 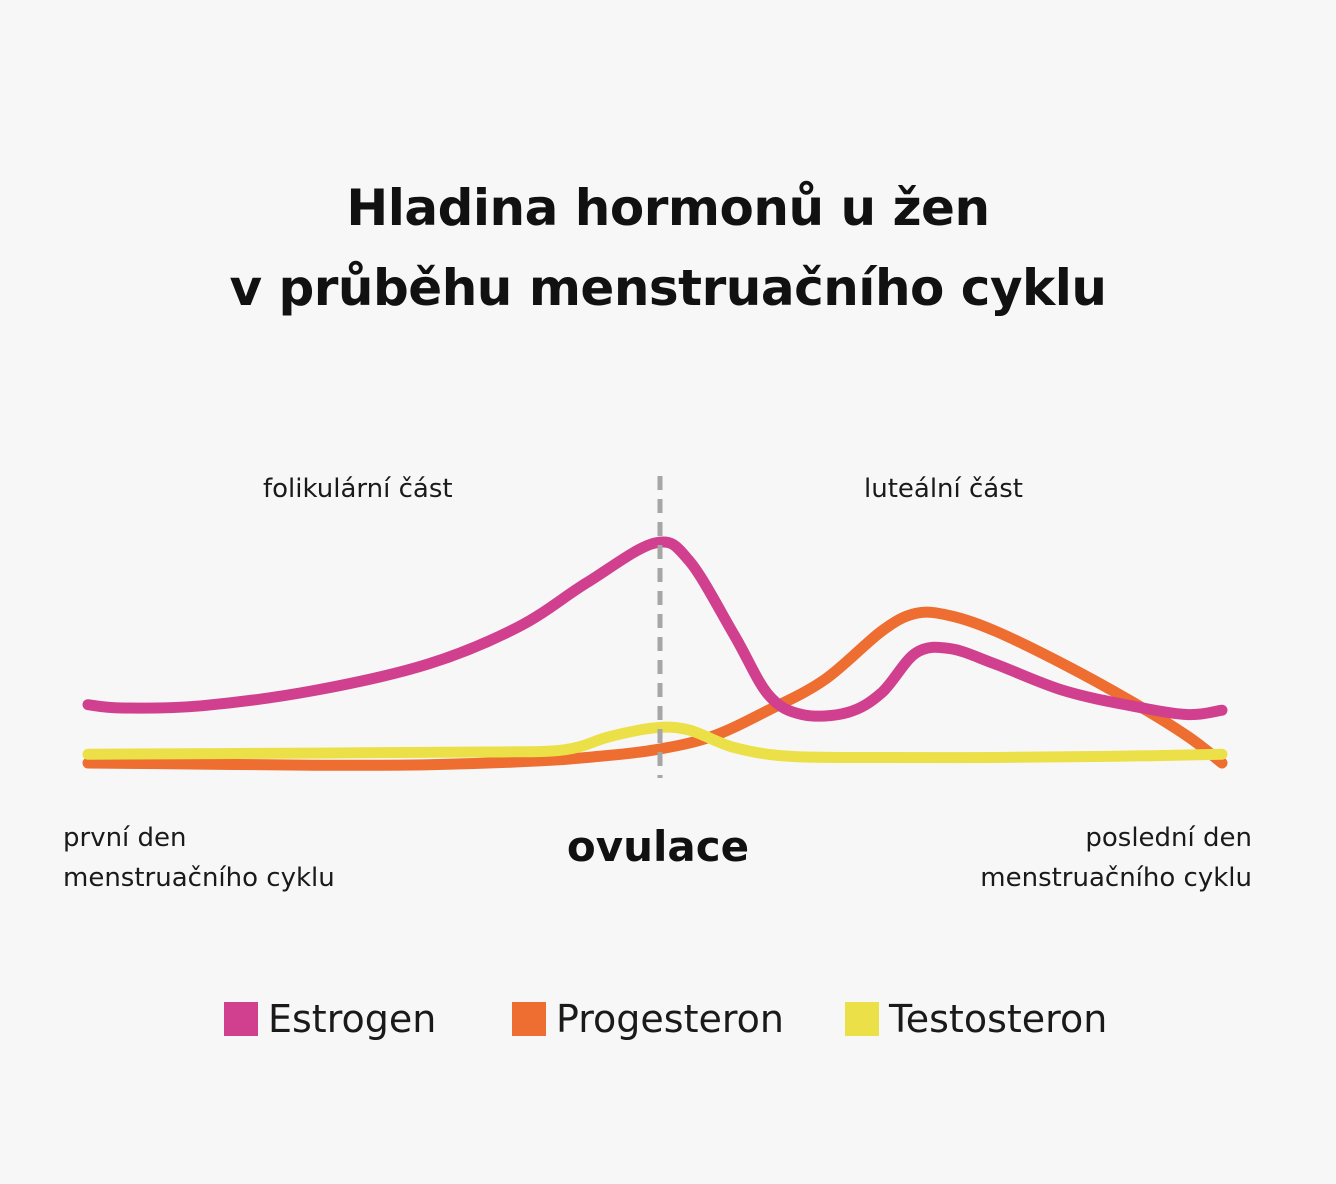 What do you see at coordinates (943, 489) in the screenshot?
I see `luteal-phase-label: luteální část` at bounding box center [943, 489].